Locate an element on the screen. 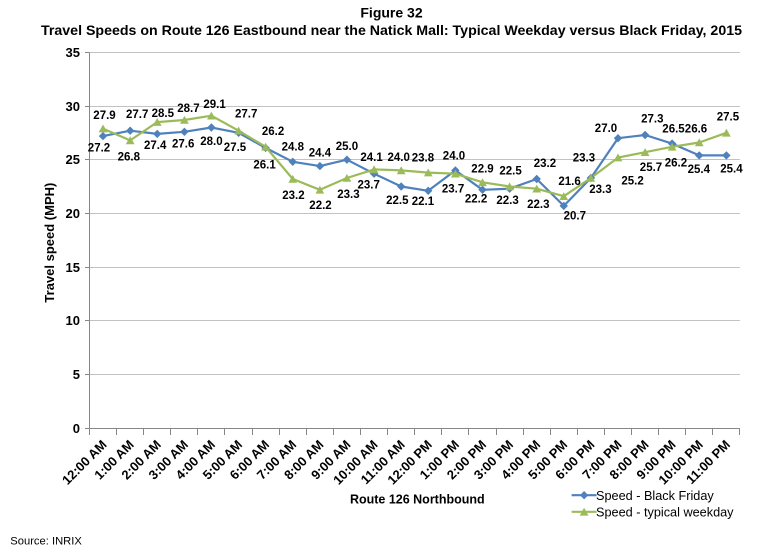  svg-text: 24.1 is located at coordinates (371, 158).